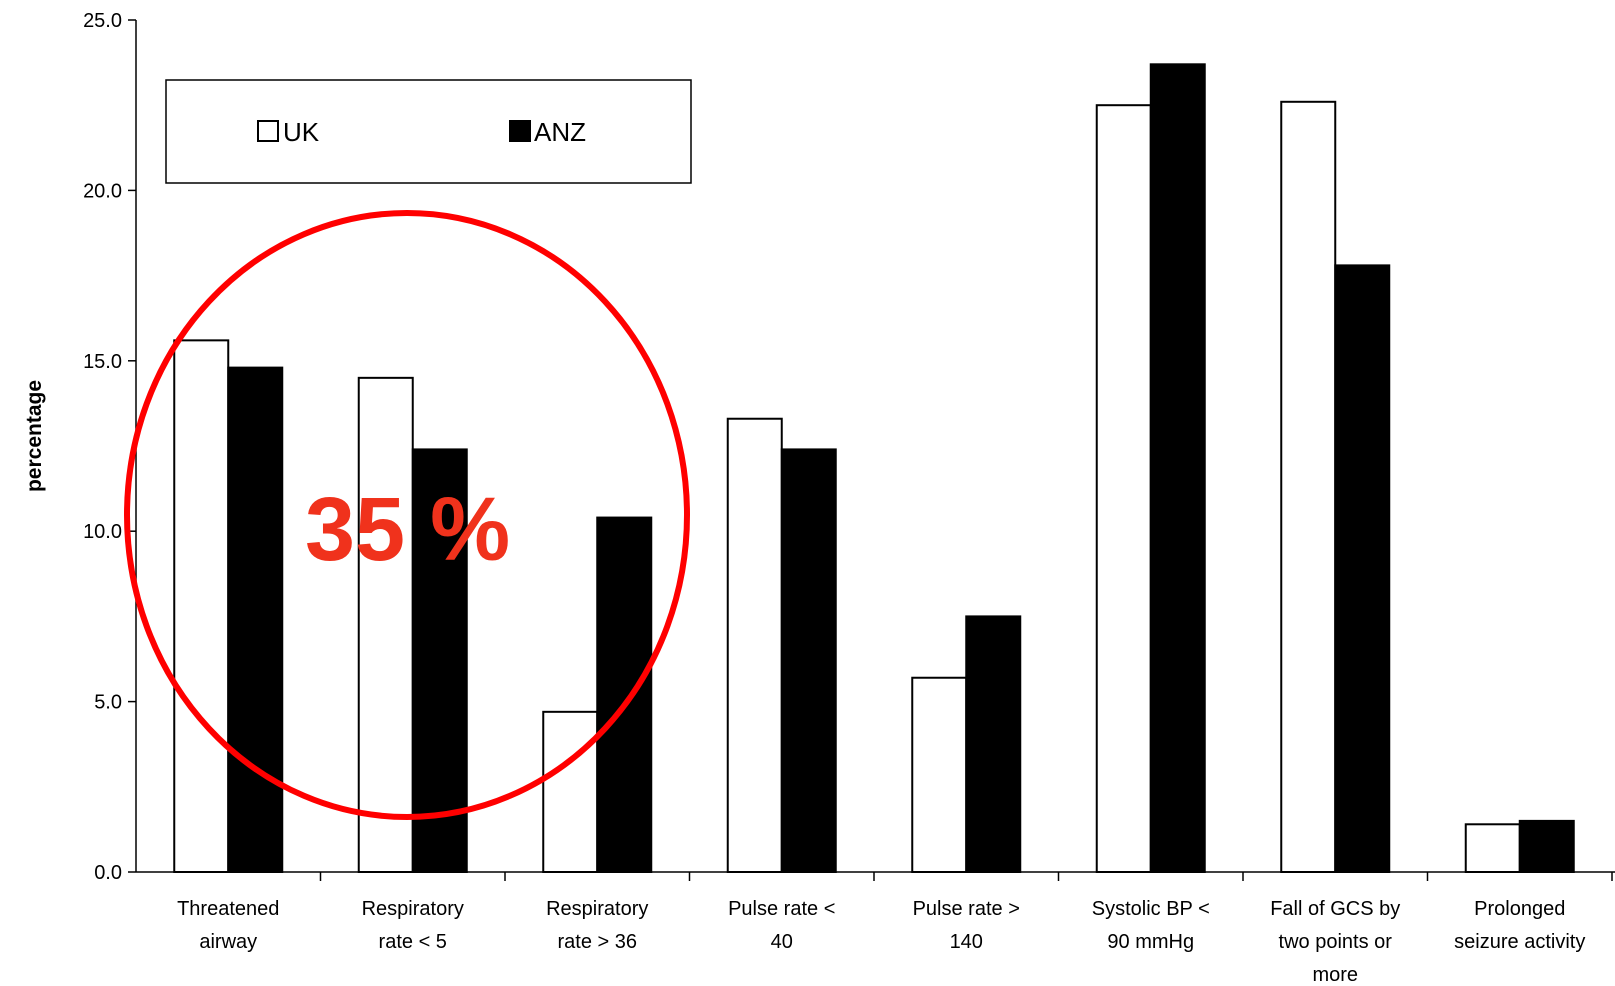 The height and width of the screenshot is (986, 1615). I want to click on legend-box, so click(428, 131).